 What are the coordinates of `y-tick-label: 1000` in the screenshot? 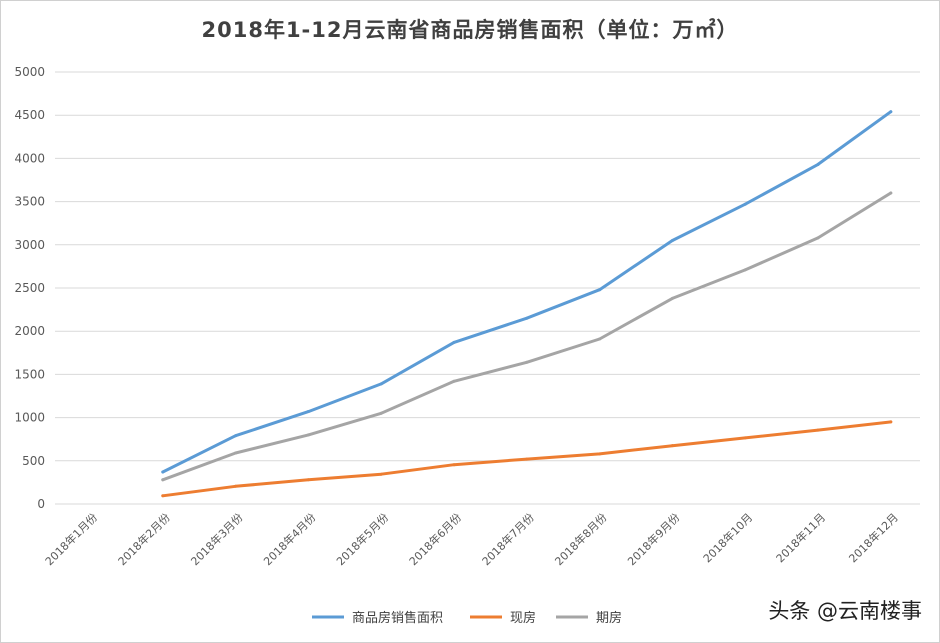 It's located at (29, 418).